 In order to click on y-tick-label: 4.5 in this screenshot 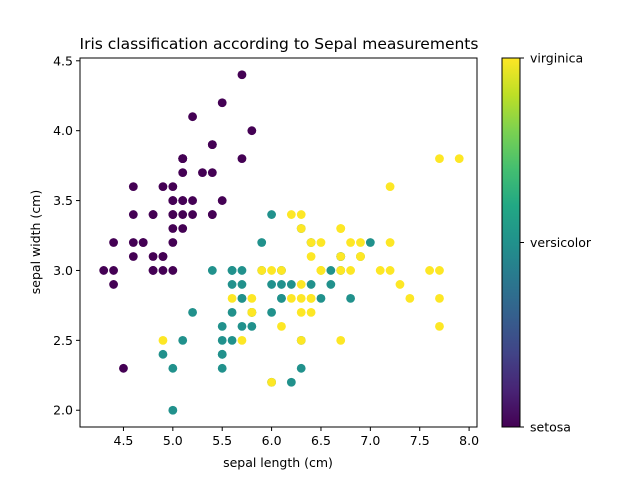, I will do `click(63, 60)`.